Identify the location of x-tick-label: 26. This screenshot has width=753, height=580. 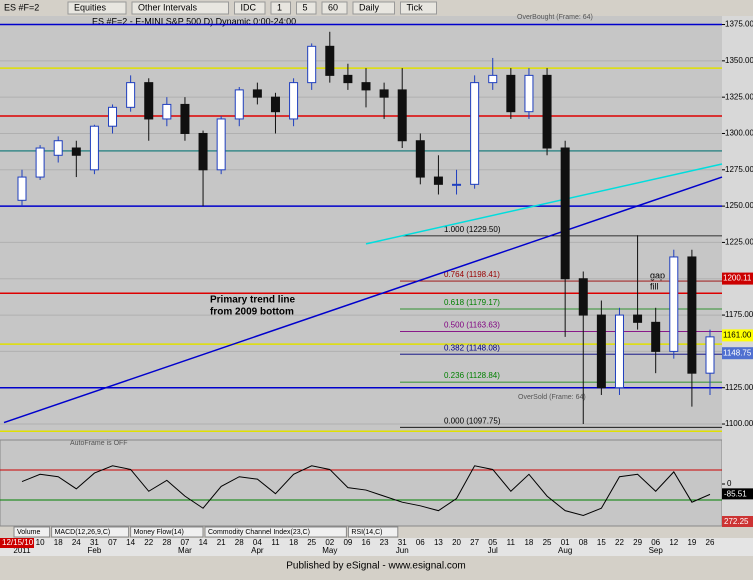
(710, 542).